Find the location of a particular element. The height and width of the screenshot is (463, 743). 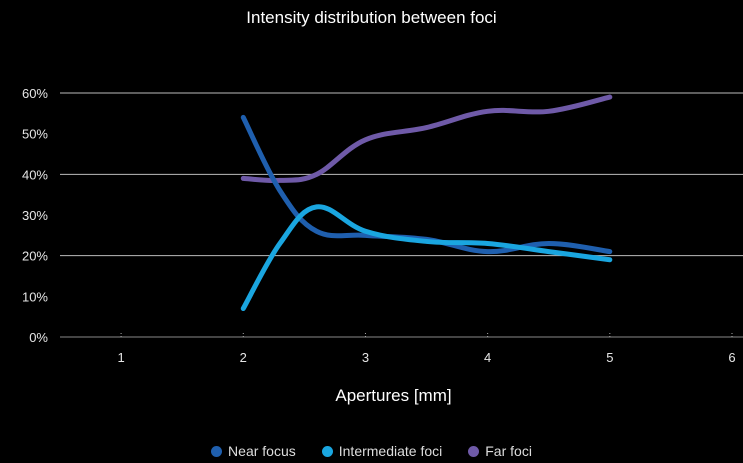

y-tick-label: 10% is located at coordinates (35, 296).